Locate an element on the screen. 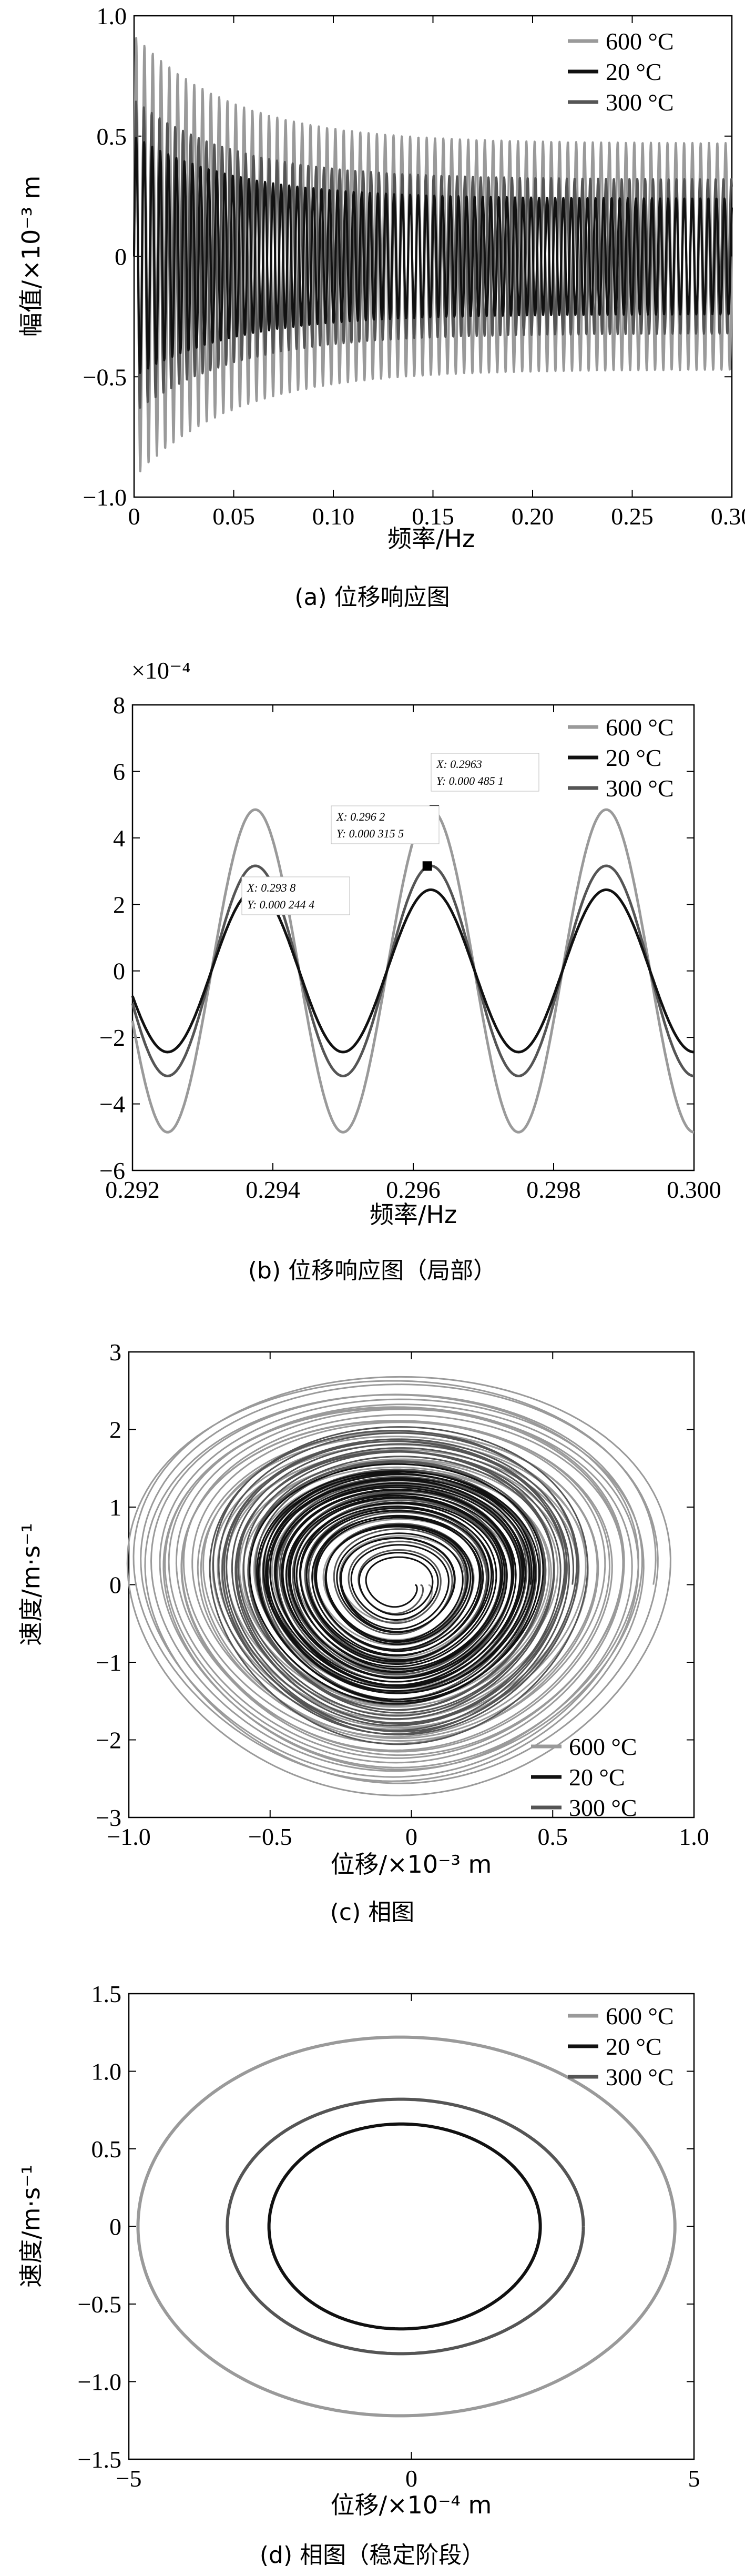  chart-b-xtick-label: 0.296 is located at coordinates (413, 1189).